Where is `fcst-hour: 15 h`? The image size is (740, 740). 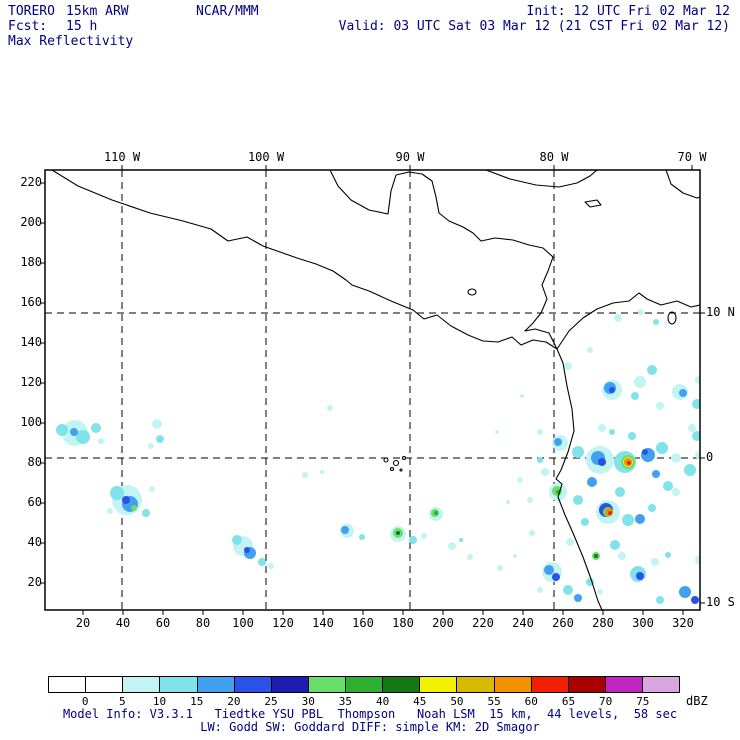
fcst-hour: 15 h is located at coordinates (82, 26).